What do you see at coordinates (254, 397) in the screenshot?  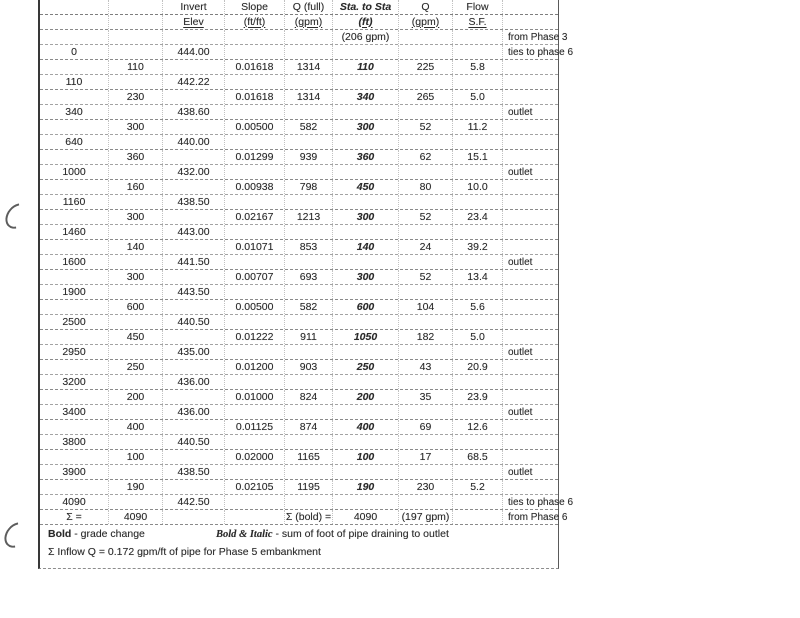 I see `cell-slope_ftft: 0.01000` at bounding box center [254, 397].